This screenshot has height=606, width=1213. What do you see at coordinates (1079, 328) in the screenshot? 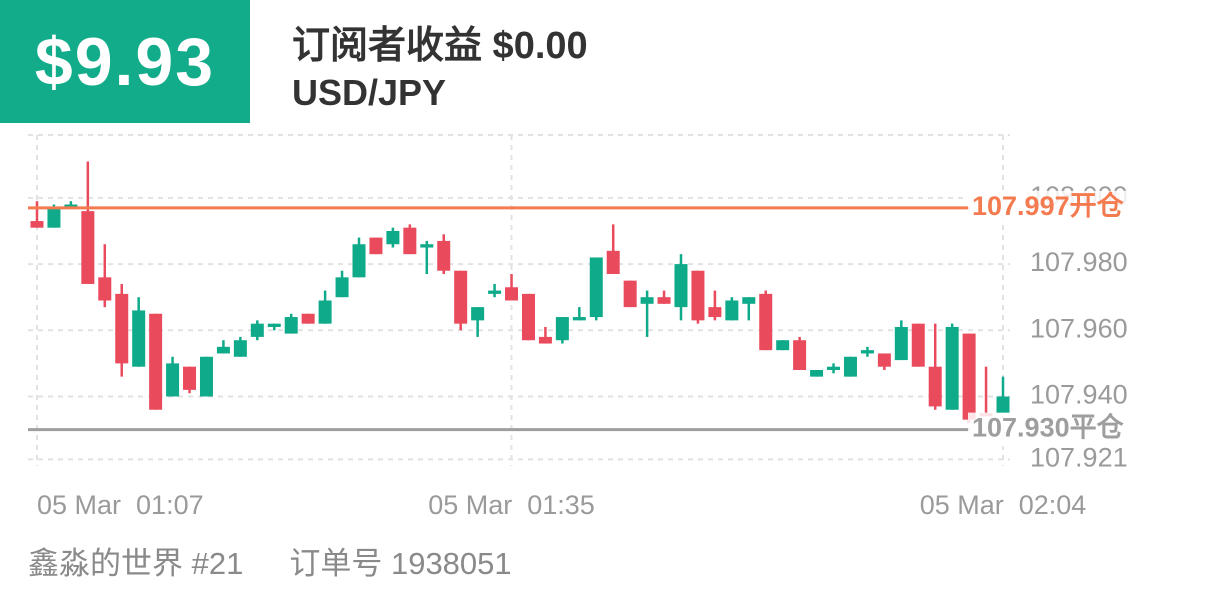
I see `y-tick-label: 107.960` at bounding box center [1079, 328].